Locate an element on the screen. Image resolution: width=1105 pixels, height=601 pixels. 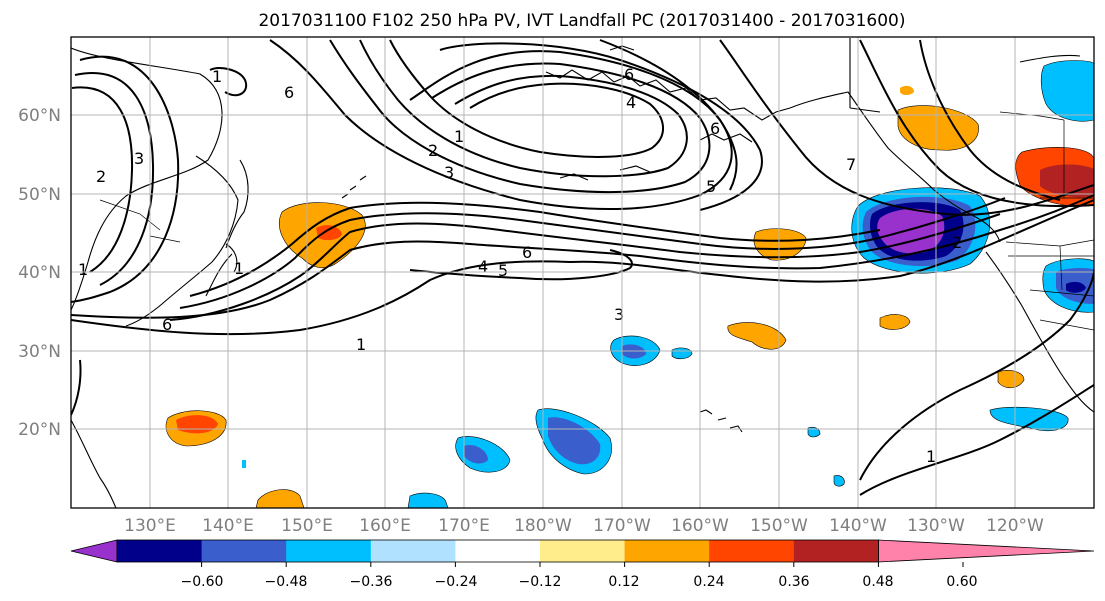
colorbar-extend-high is located at coordinates (986, 551).